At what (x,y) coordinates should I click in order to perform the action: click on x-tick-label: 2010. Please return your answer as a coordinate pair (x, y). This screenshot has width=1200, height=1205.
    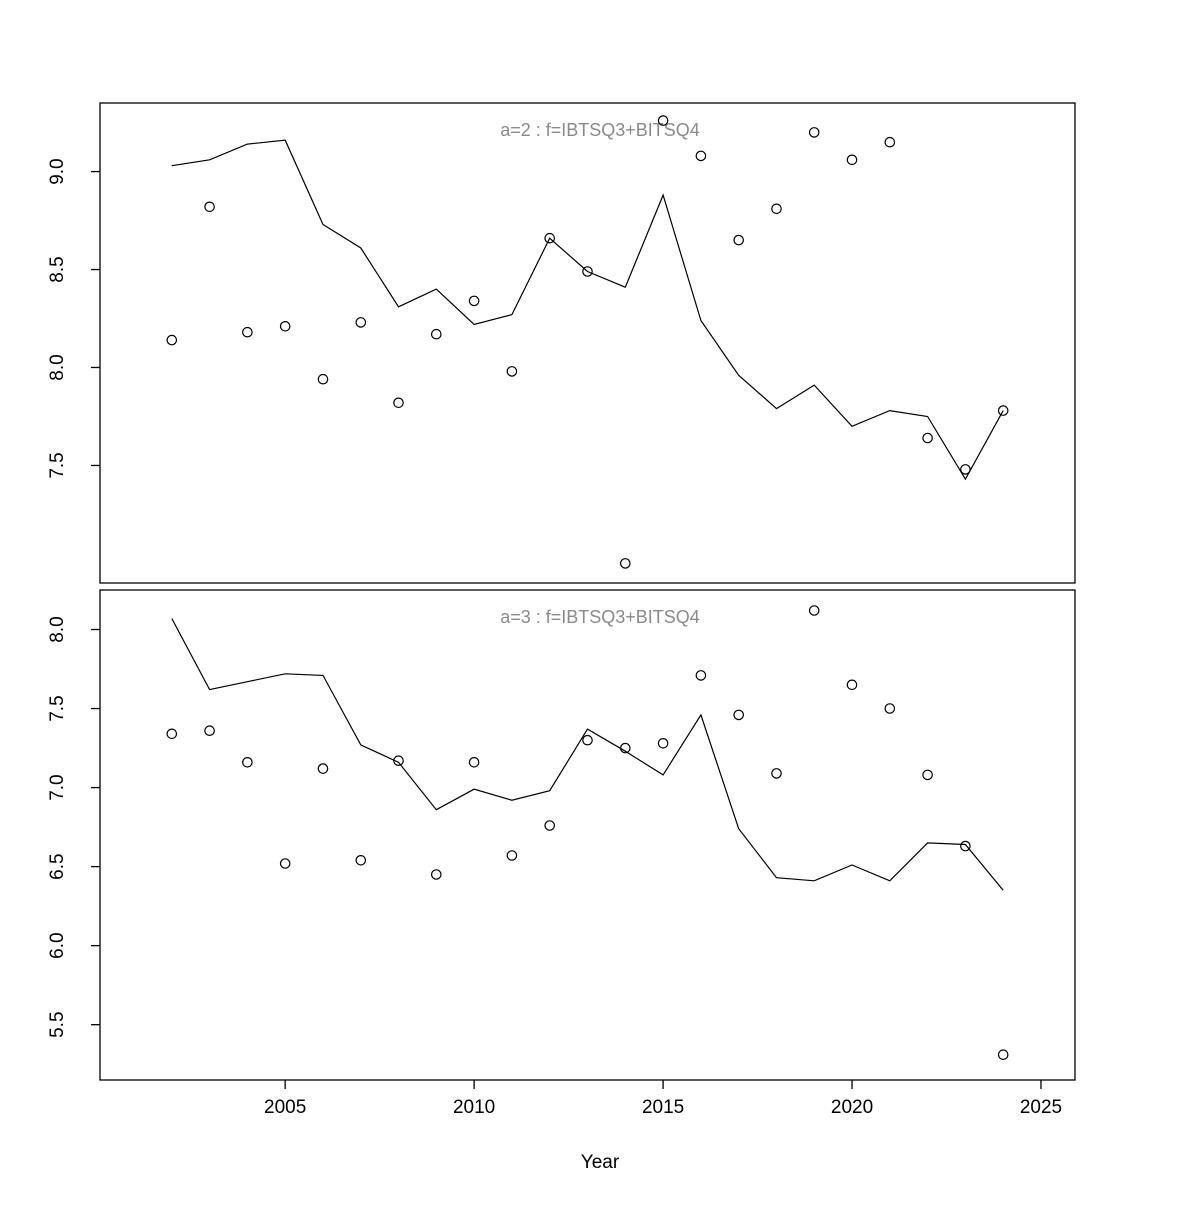
    Looking at the image, I should click on (474, 1107).